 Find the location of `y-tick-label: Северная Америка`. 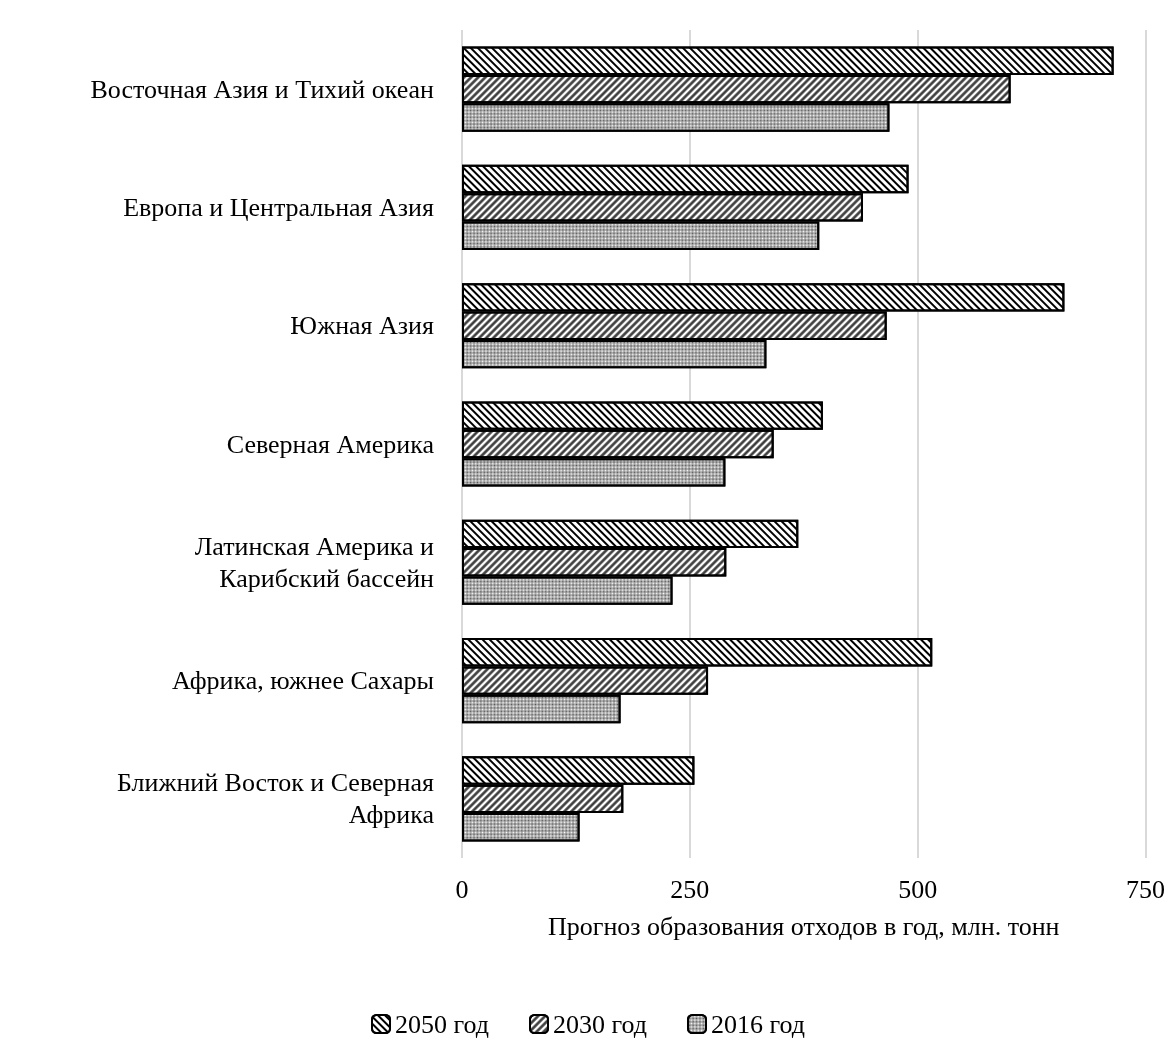

y-tick-label: Северная Америка is located at coordinates (330, 444).